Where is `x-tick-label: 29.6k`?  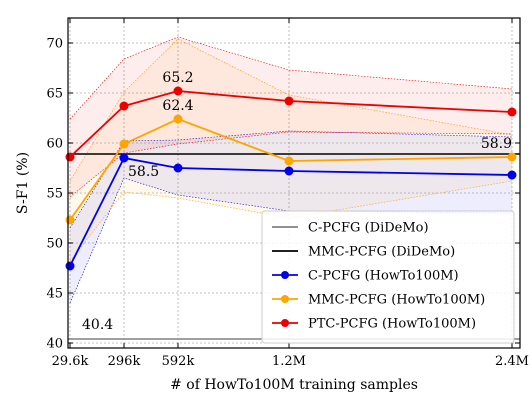 x-tick-label: 29.6k is located at coordinates (70, 361).